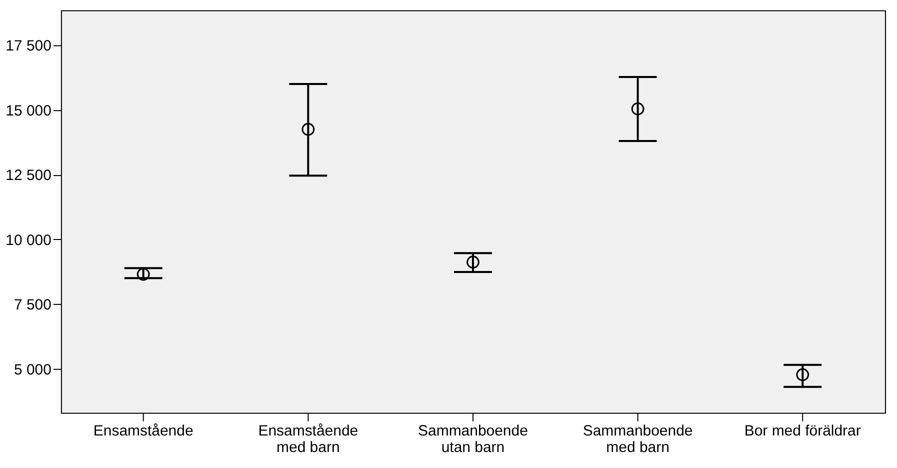 The width and height of the screenshot is (897, 468). What do you see at coordinates (29, 111) in the screenshot?
I see `y-tick-label: 15 000` at bounding box center [29, 111].